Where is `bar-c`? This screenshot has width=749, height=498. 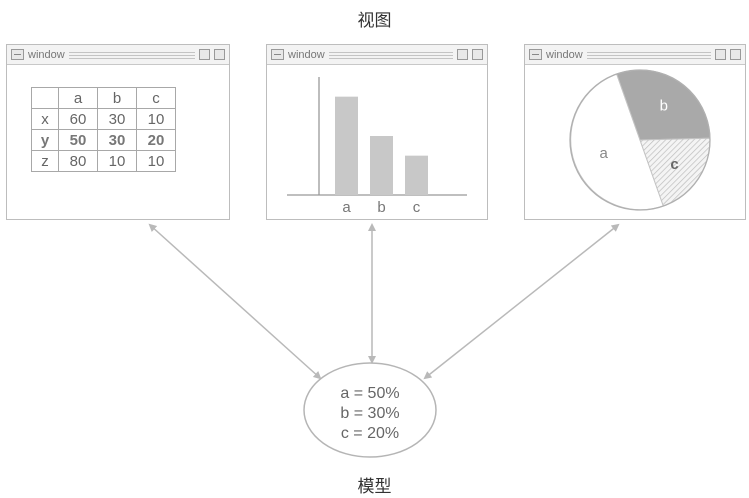
bar-c is located at coordinates (416, 175).